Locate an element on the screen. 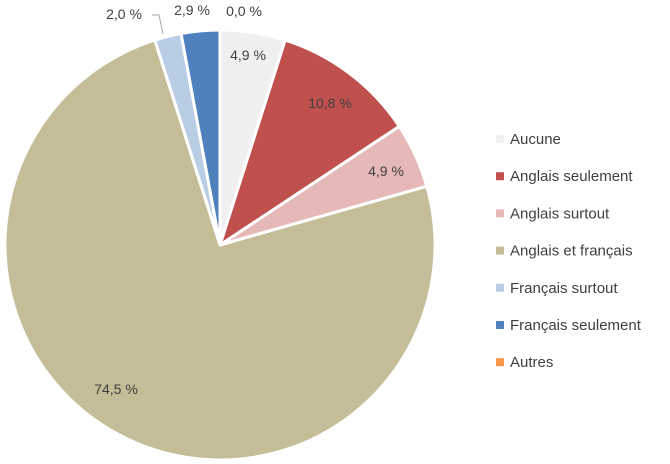 This screenshot has height=464, width=670. legend-label-anglais-surtout: Anglais surtout is located at coordinates (560, 213).